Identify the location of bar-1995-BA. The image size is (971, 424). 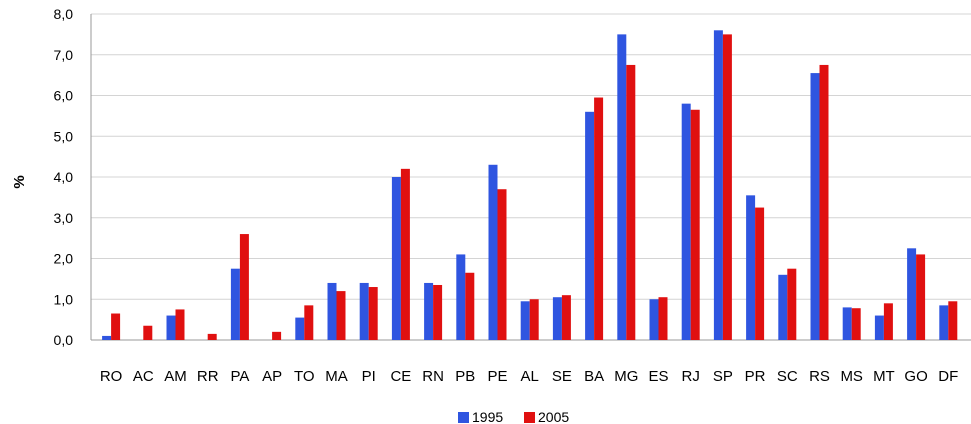
(590, 225).